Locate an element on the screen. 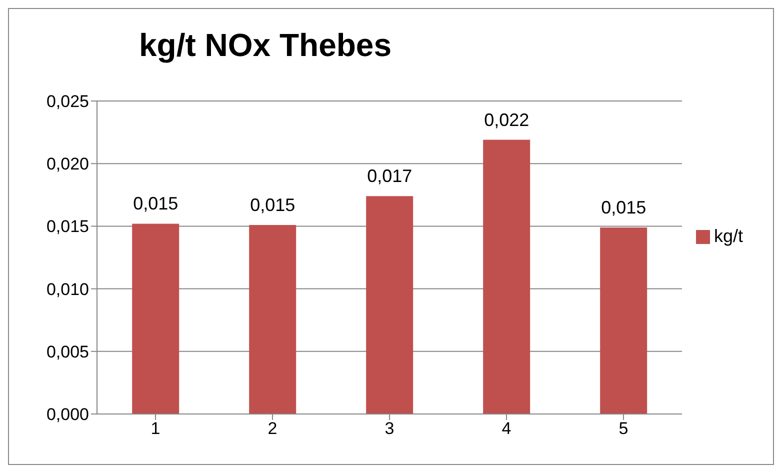  x-tick-label: 5 is located at coordinates (623, 428).